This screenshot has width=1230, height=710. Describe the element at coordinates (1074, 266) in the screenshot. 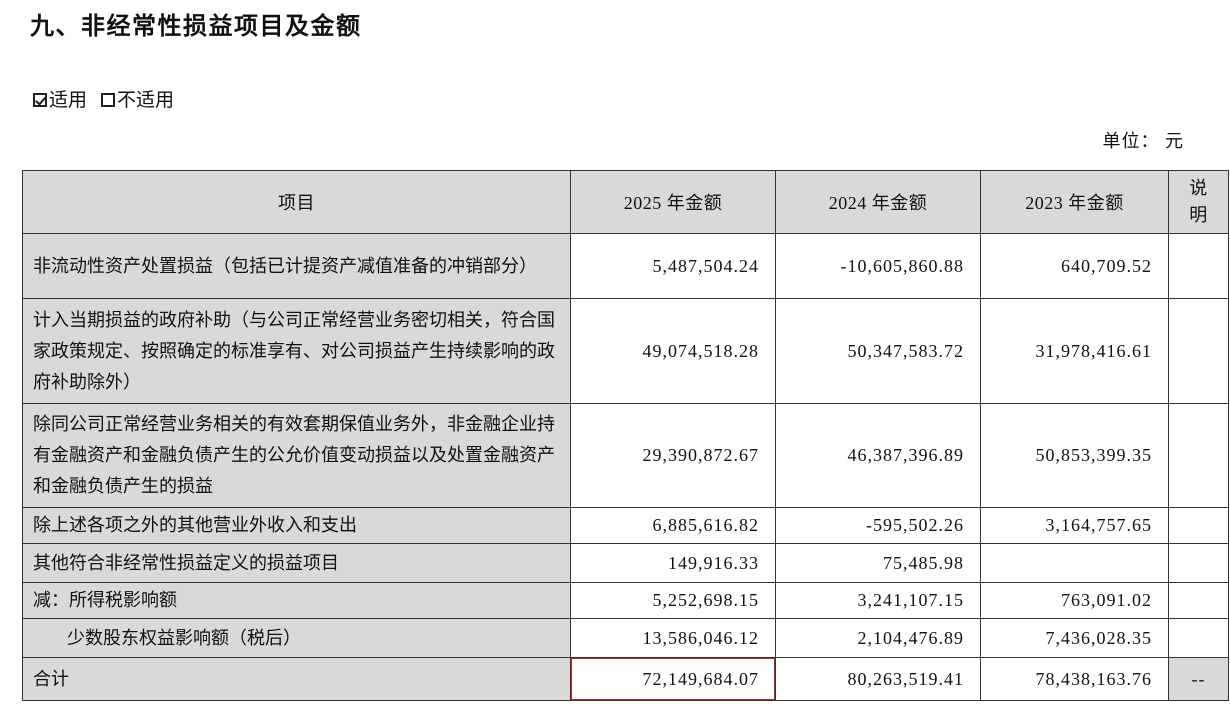

I see `amount-2023-cell: 640,709.52` at that location.